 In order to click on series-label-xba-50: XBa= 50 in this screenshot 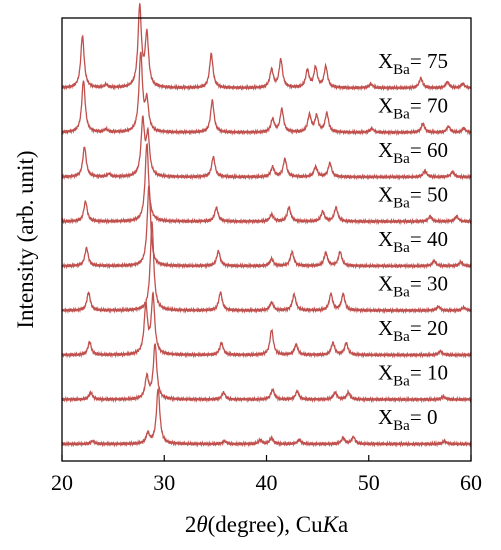, I will do `click(413, 197)`.